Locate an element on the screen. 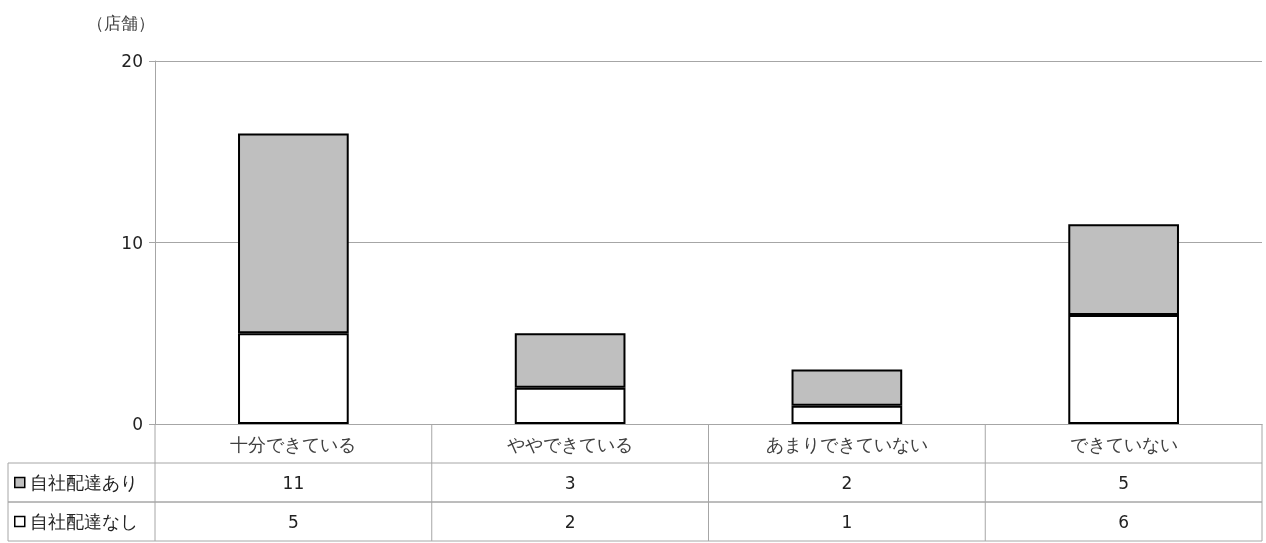  data-label: 1 is located at coordinates (847, 521).